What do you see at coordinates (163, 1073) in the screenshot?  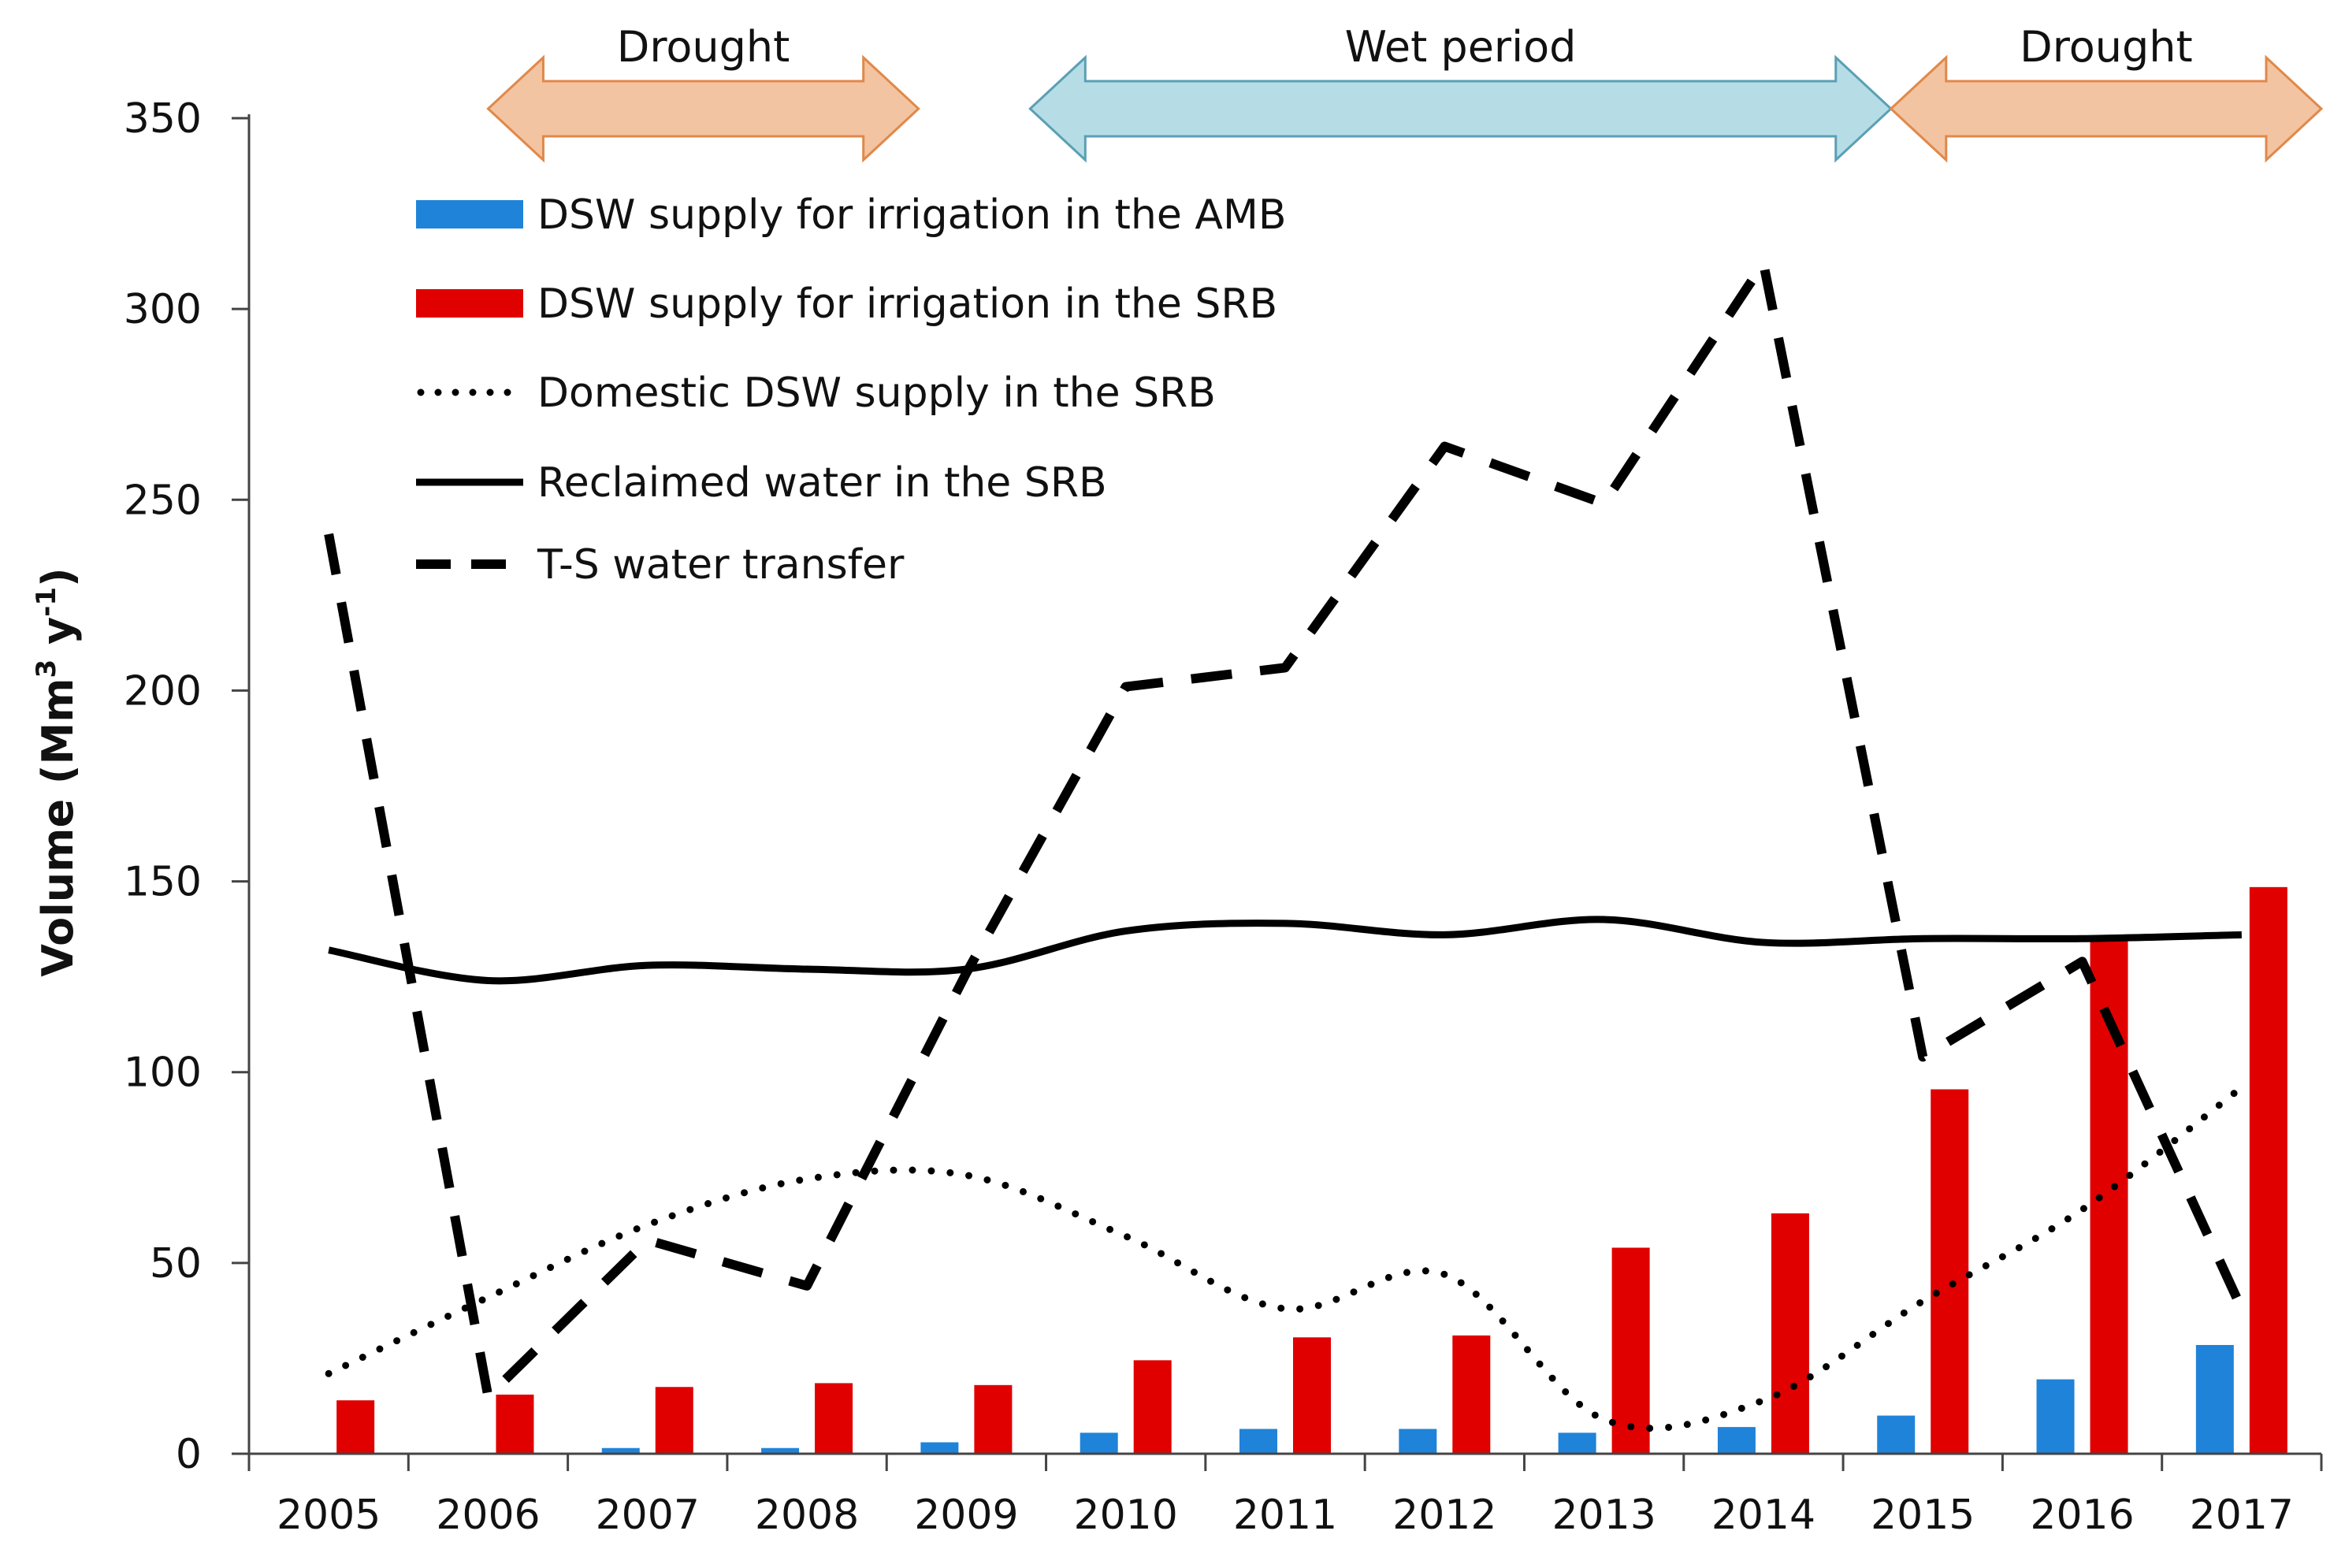 I see `y-tick-label: 100` at bounding box center [163, 1073].